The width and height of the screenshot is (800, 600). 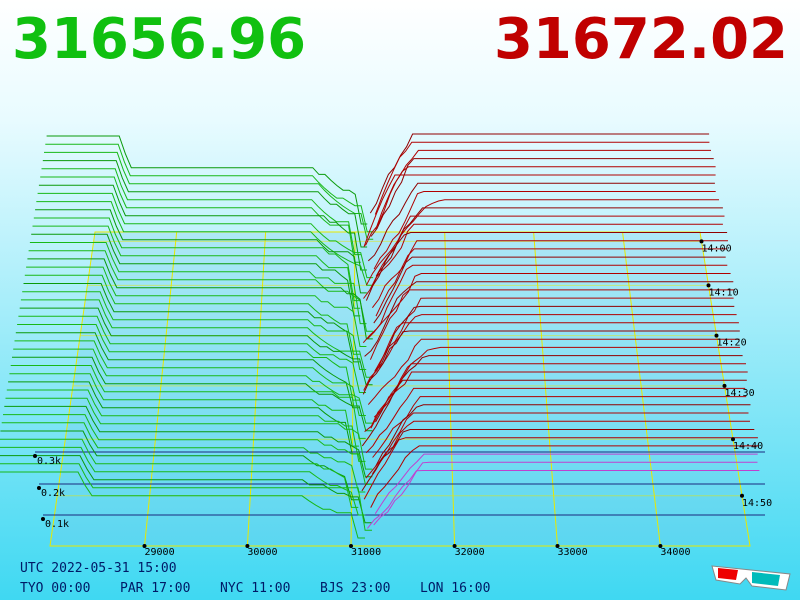 What do you see at coordinates (255, 588) in the screenshot?
I see `timezone: NYC 11:00` at bounding box center [255, 588].